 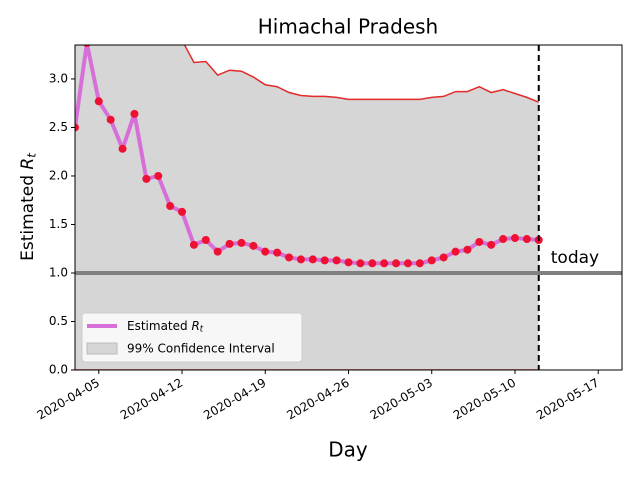 What do you see at coordinates (58, 78) in the screenshot?
I see `y-tick-label: 3.0` at bounding box center [58, 78].